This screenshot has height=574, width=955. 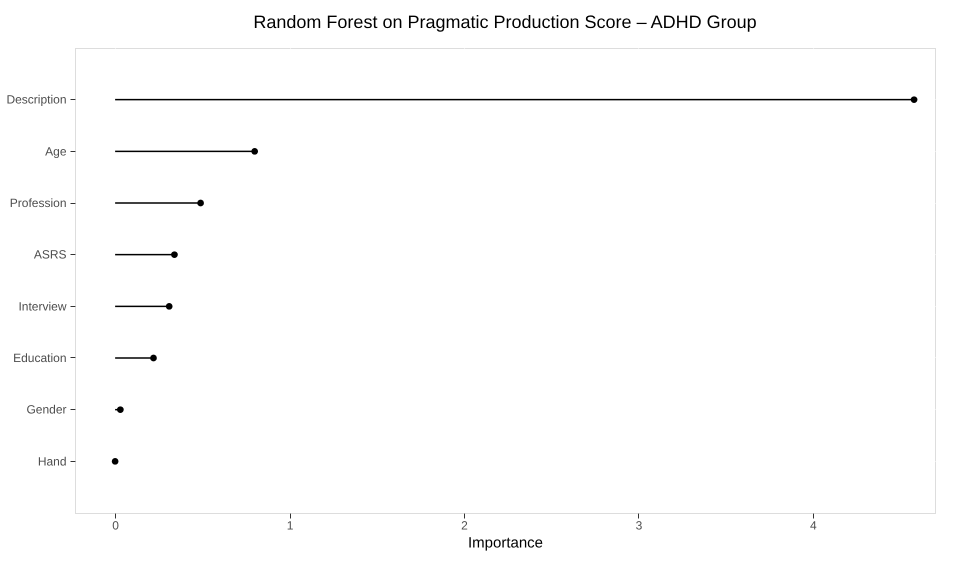 What do you see at coordinates (50, 255) in the screenshot?
I see `y-tick-label: ASRS` at bounding box center [50, 255].